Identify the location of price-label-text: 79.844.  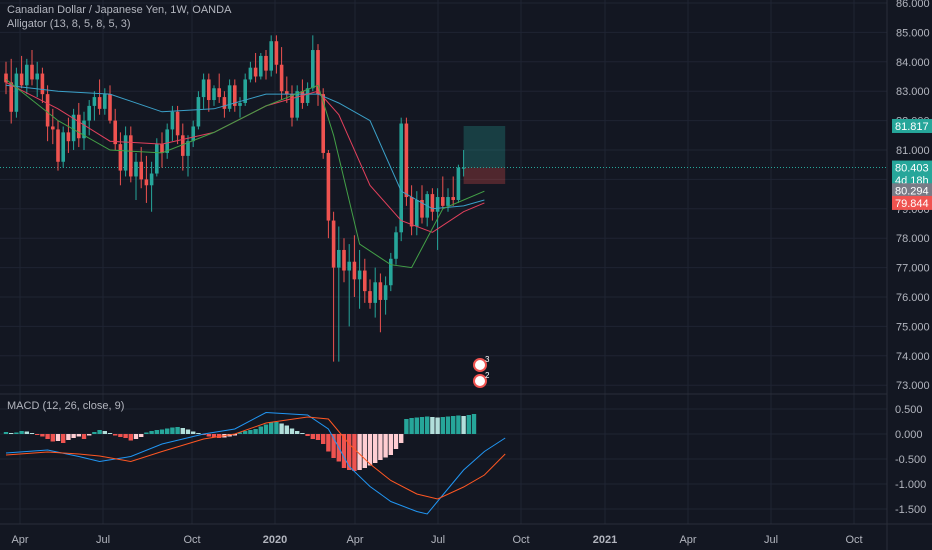
(912, 204).